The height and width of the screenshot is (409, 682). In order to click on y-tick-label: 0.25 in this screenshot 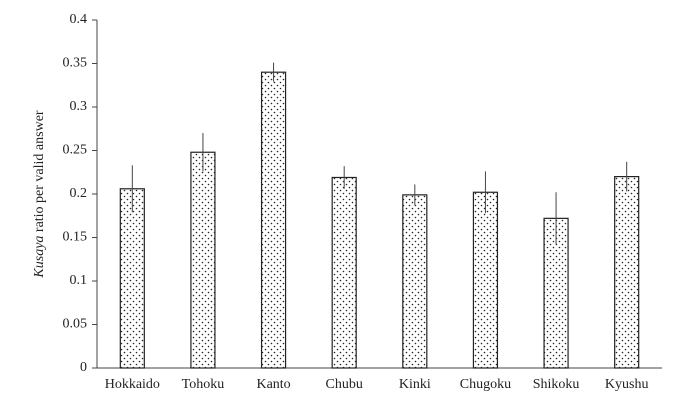, I will do `click(75, 150)`.